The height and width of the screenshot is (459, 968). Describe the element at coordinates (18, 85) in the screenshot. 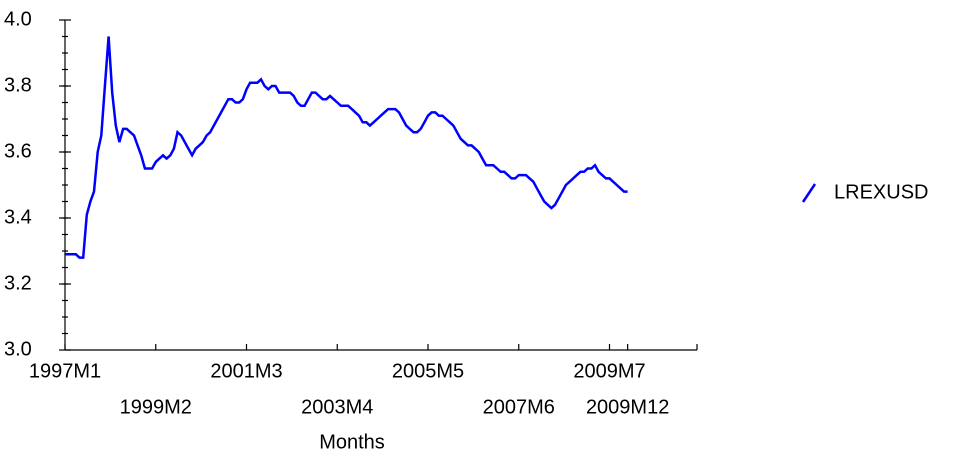

I see `y-tick-label: 3.8` at that location.